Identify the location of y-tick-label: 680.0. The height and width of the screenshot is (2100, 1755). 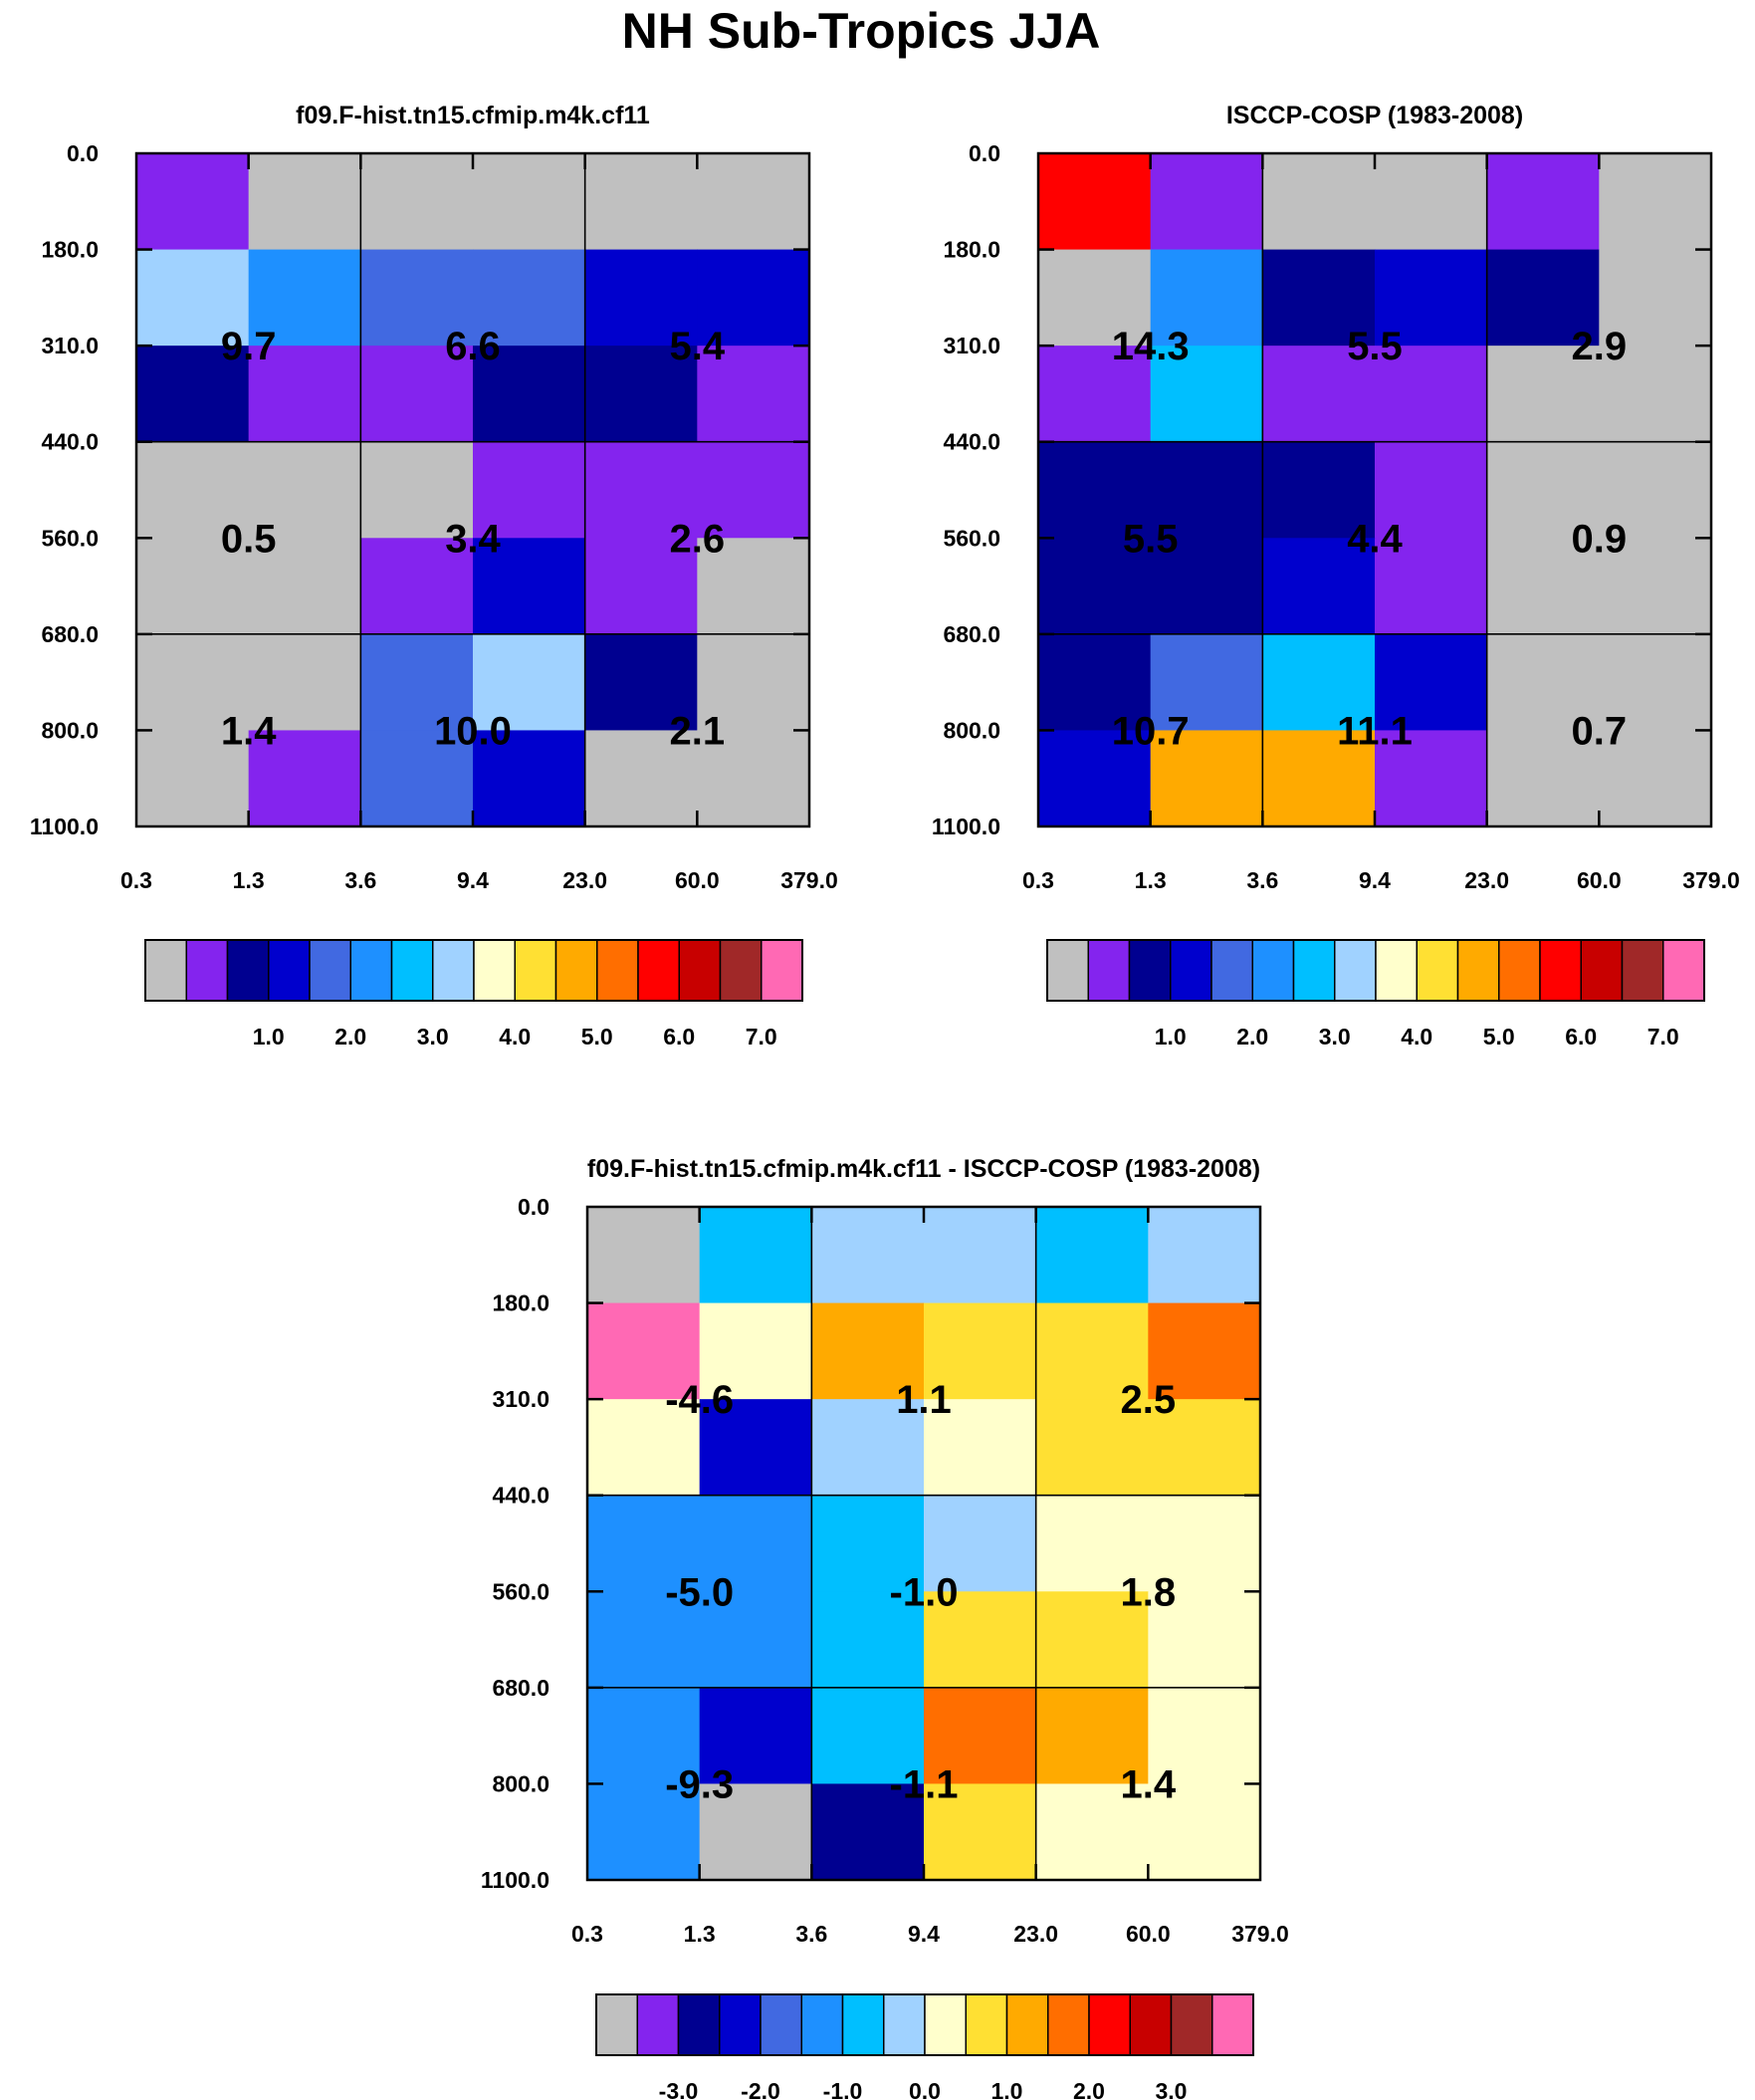
(971, 634).